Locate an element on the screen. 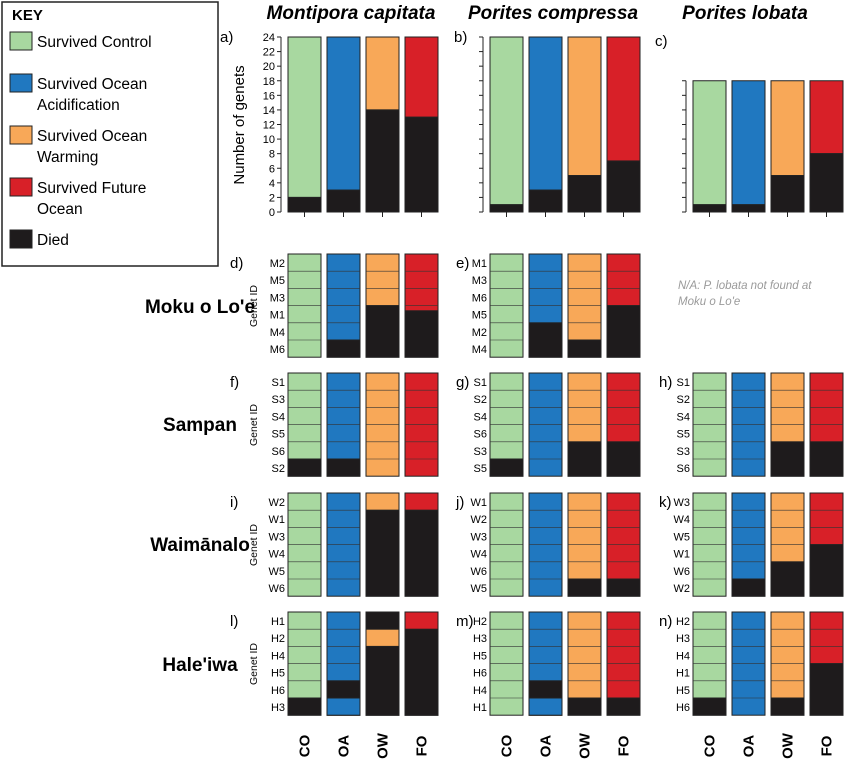  panel-letter: j) is located at coordinates (459, 502).